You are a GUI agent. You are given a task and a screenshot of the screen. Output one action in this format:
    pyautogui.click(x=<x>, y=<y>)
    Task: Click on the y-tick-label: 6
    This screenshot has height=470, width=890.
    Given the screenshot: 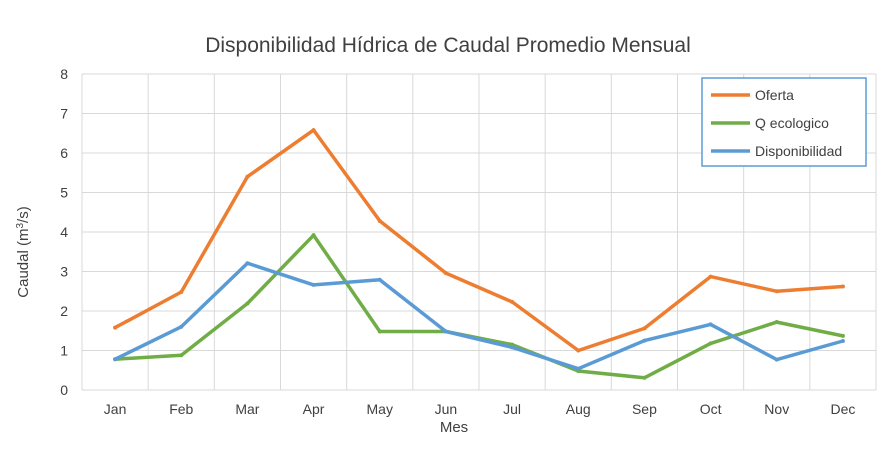 What is the action you would take?
    pyautogui.click(x=64, y=153)
    